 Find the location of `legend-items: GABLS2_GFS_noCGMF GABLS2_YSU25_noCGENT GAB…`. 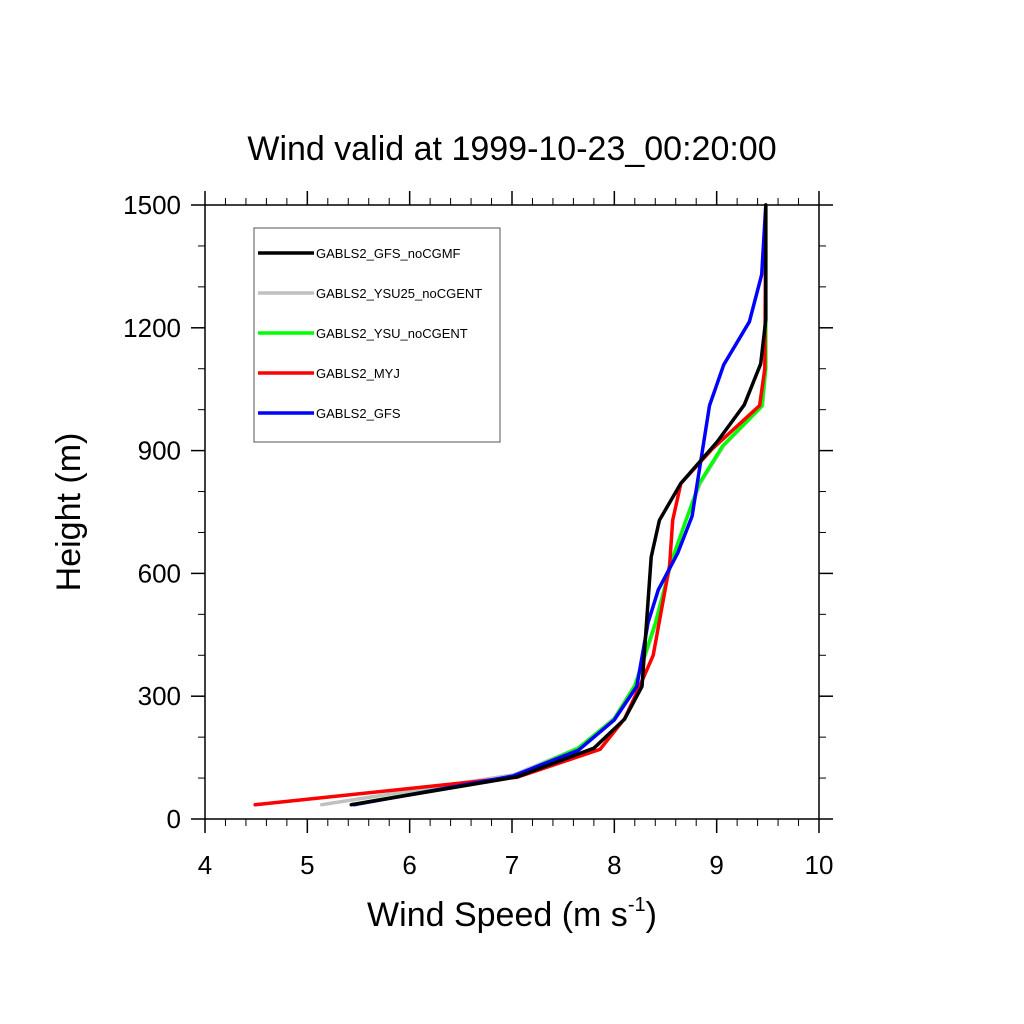

legend-items: GABLS2_GFS_noCGMF GABLS2_YSU25_noCGENT GAB… is located at coordinates (370, 333).